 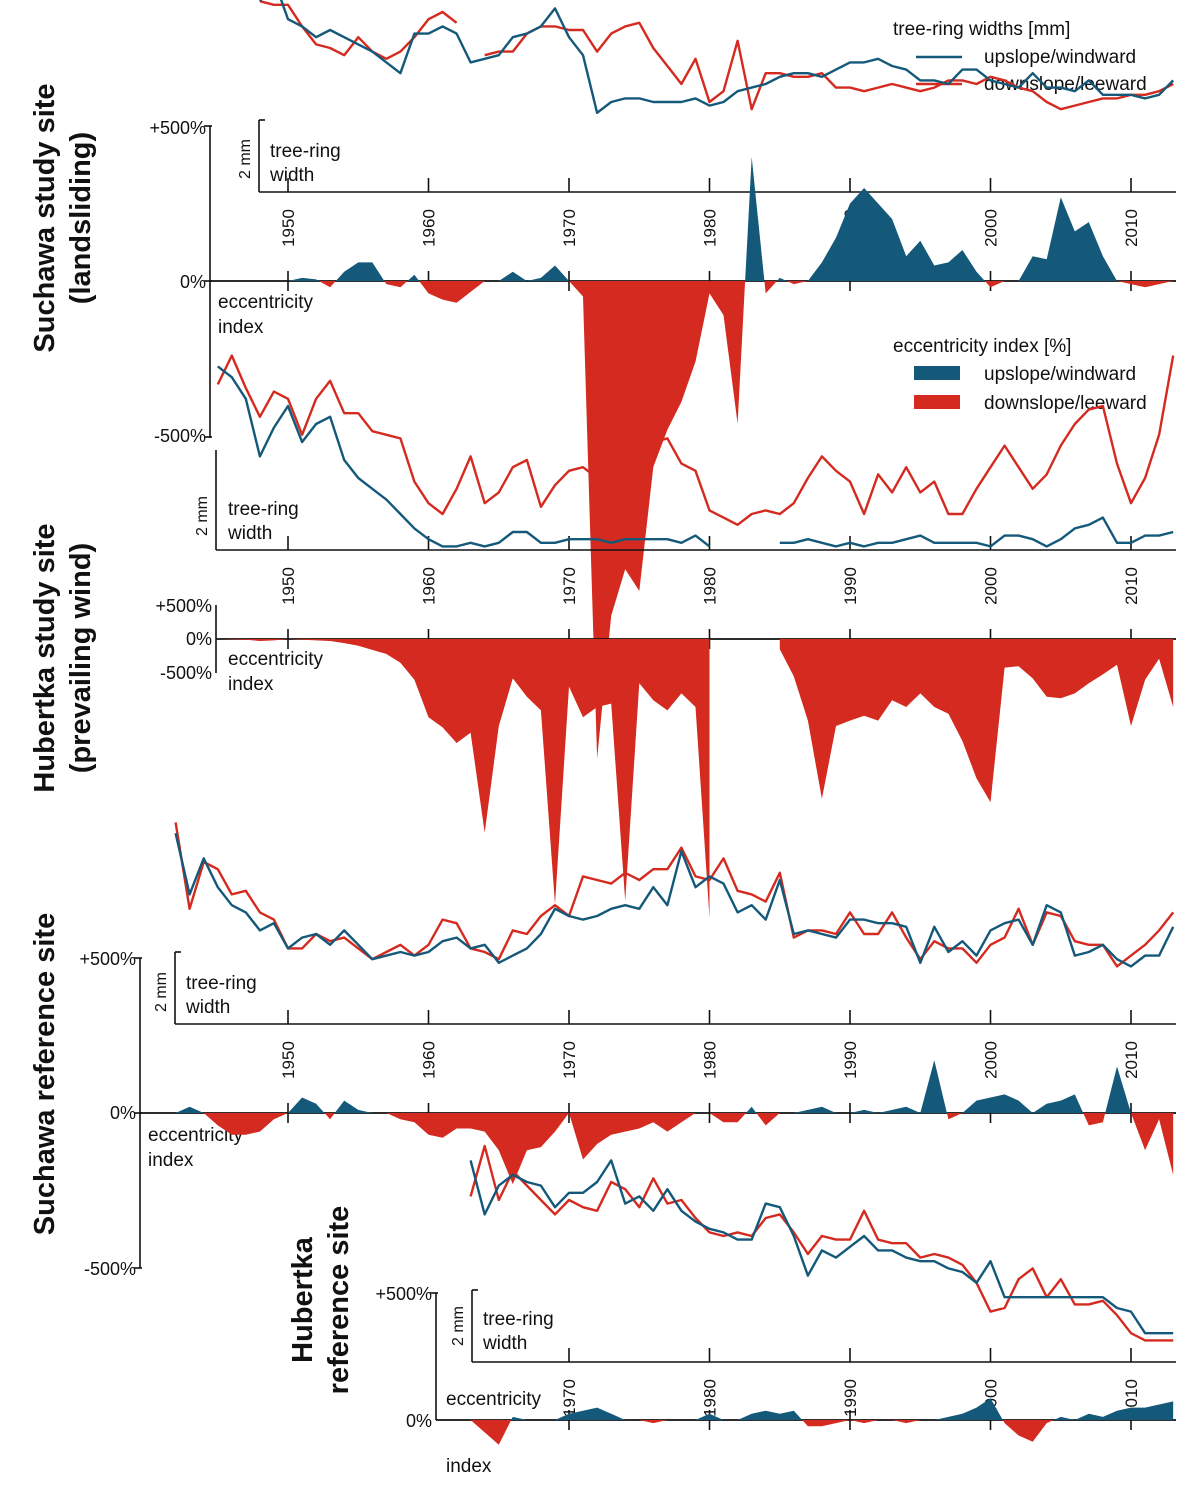 What do you see at coordinates (45, 217) in the screenshot?
I see `site-title-suchawa-study-line1: Suchawa study site` at bounding box center [45, 217].